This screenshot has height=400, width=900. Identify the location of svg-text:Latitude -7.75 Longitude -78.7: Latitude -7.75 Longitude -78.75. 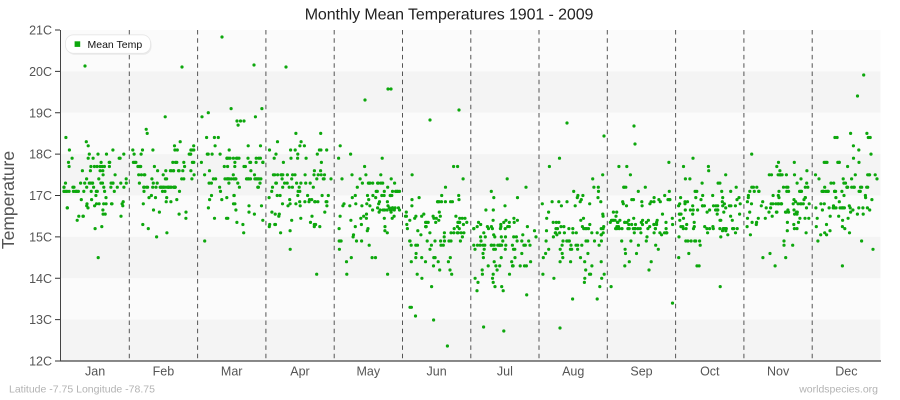
(82, 390).